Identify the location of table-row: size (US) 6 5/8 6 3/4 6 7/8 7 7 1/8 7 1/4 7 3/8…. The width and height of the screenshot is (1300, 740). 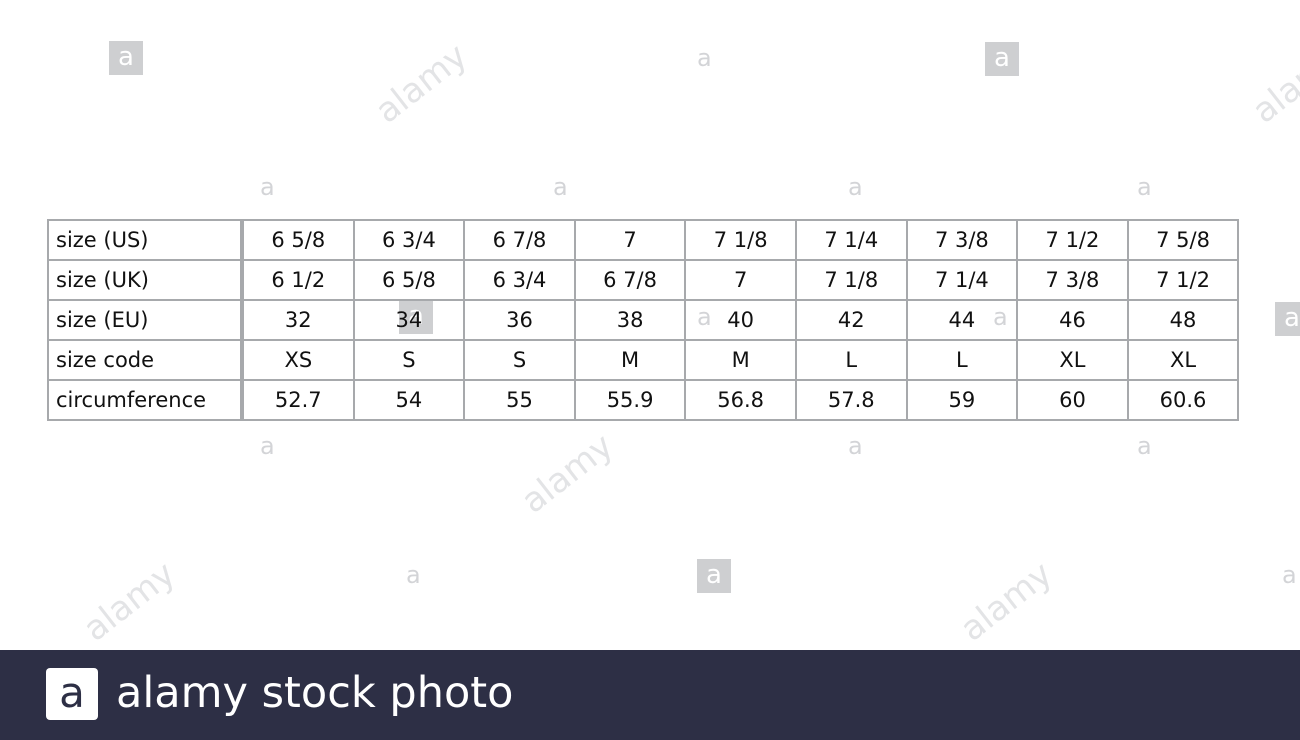
(643, 240).